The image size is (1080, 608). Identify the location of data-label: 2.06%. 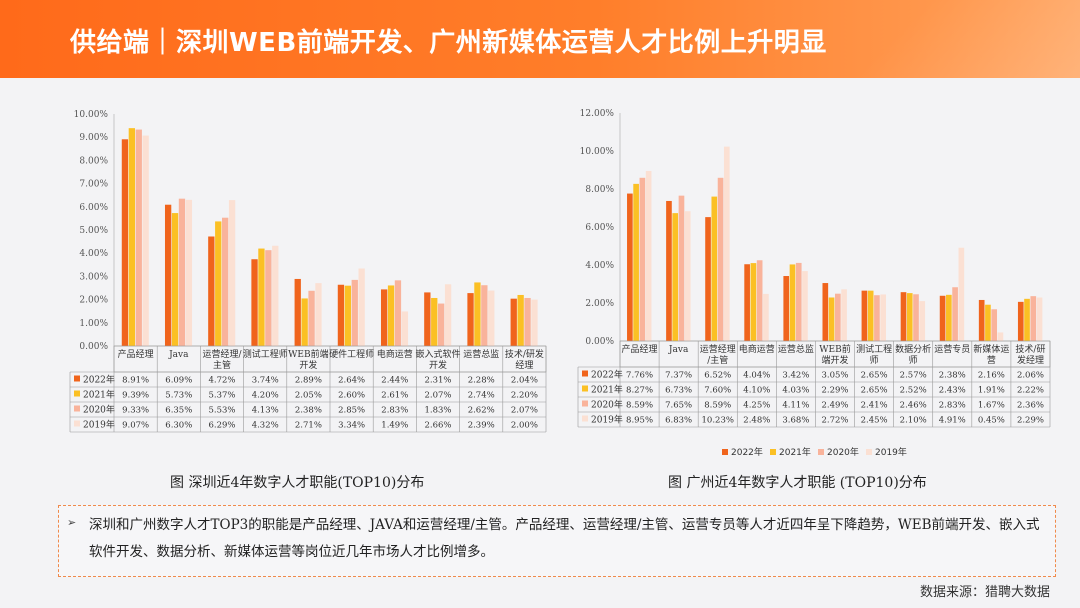
(1030, 376).